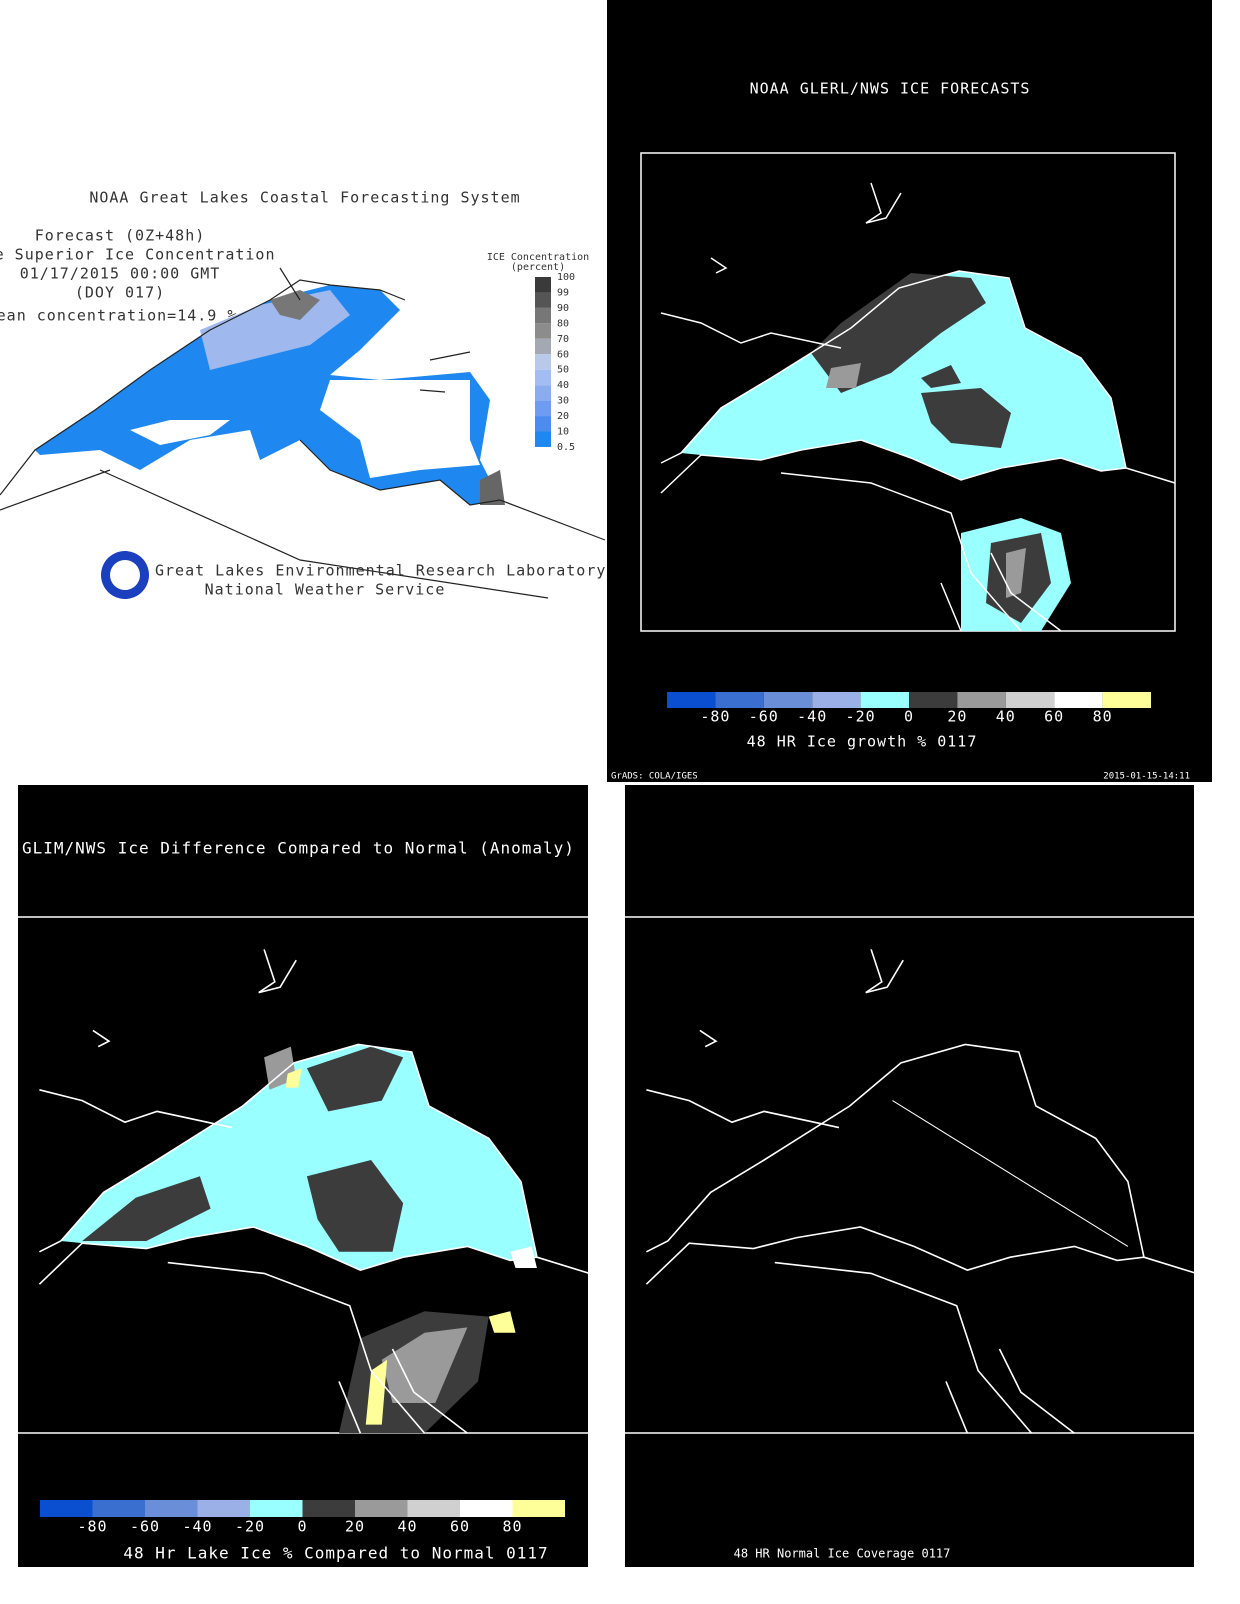 This screenshot has width=1240, height=1604. I want to click on legend-label: 80, so click(563, 323).